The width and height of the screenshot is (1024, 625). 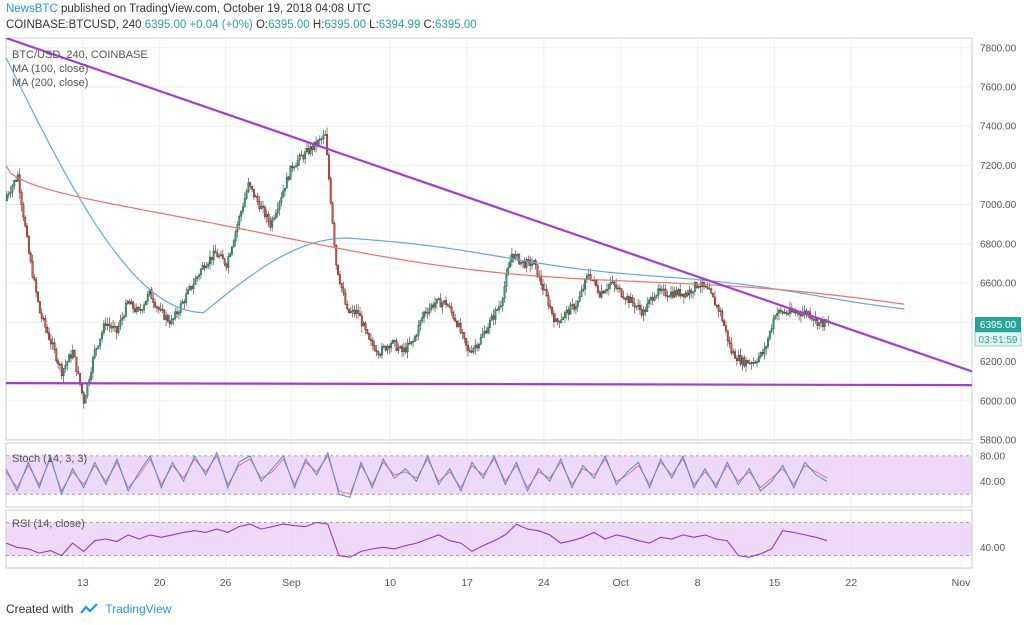 I want to click on y-tick-label: 7400.00, so click(x=998, y=127).